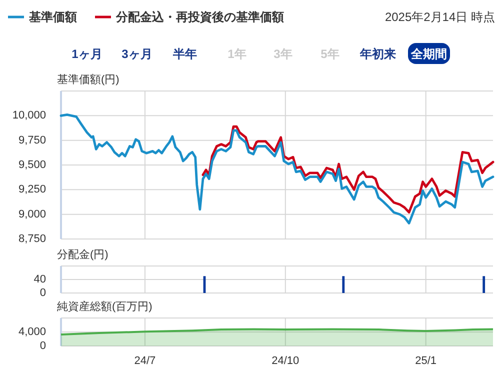  What do you see at coordinates (82, 255) in the screenshot?
I see `y-axis-title: 分配金(円)` at bounding box center [82, 255].